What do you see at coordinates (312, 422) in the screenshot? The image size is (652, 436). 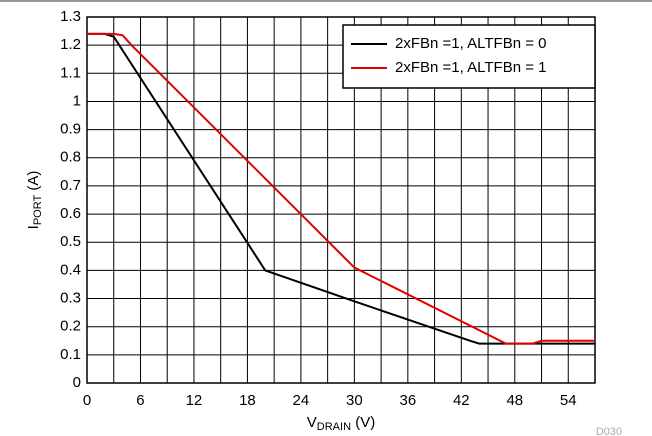 I see `x-label-main: V` at bounding box center [312, 422].